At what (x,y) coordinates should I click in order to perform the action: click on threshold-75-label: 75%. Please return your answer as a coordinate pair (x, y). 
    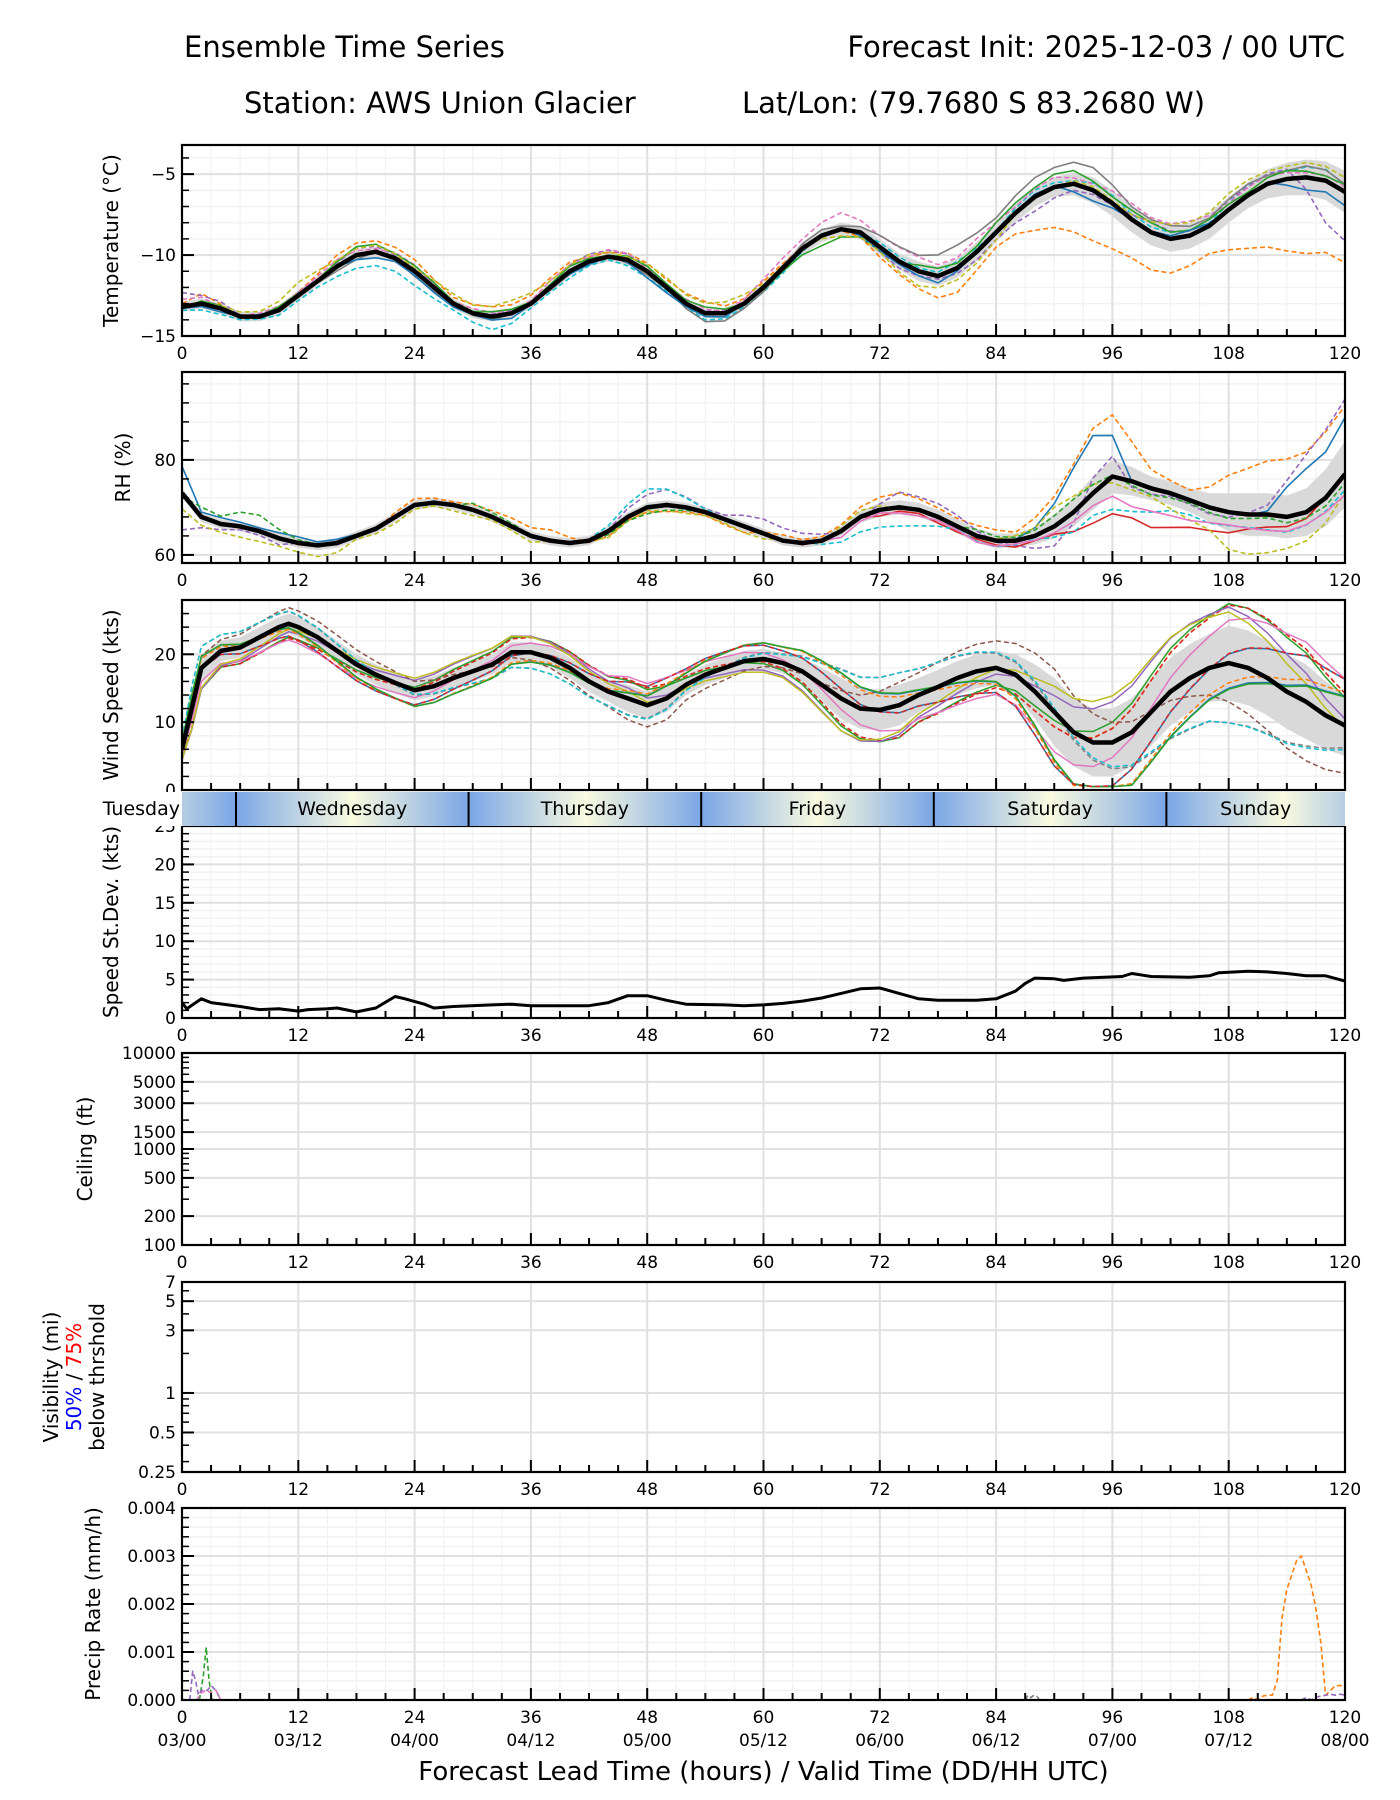
    Looking at the image, I should click on (74, 1345).